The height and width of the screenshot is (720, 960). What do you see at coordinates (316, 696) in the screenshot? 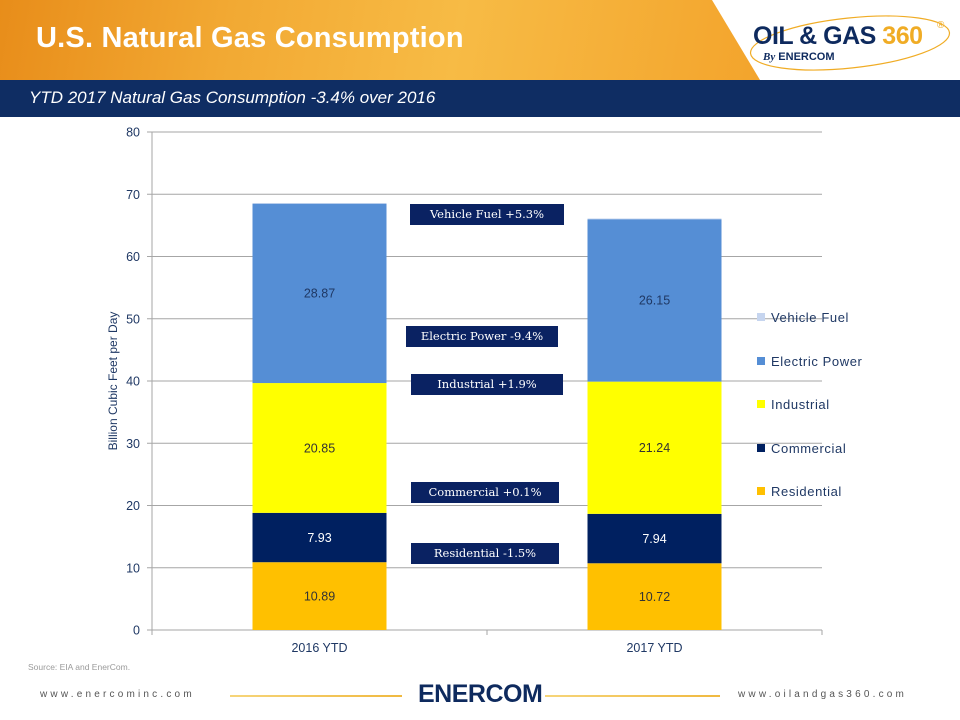
I see `footer-divider-left` at bounding box center [316, 696].